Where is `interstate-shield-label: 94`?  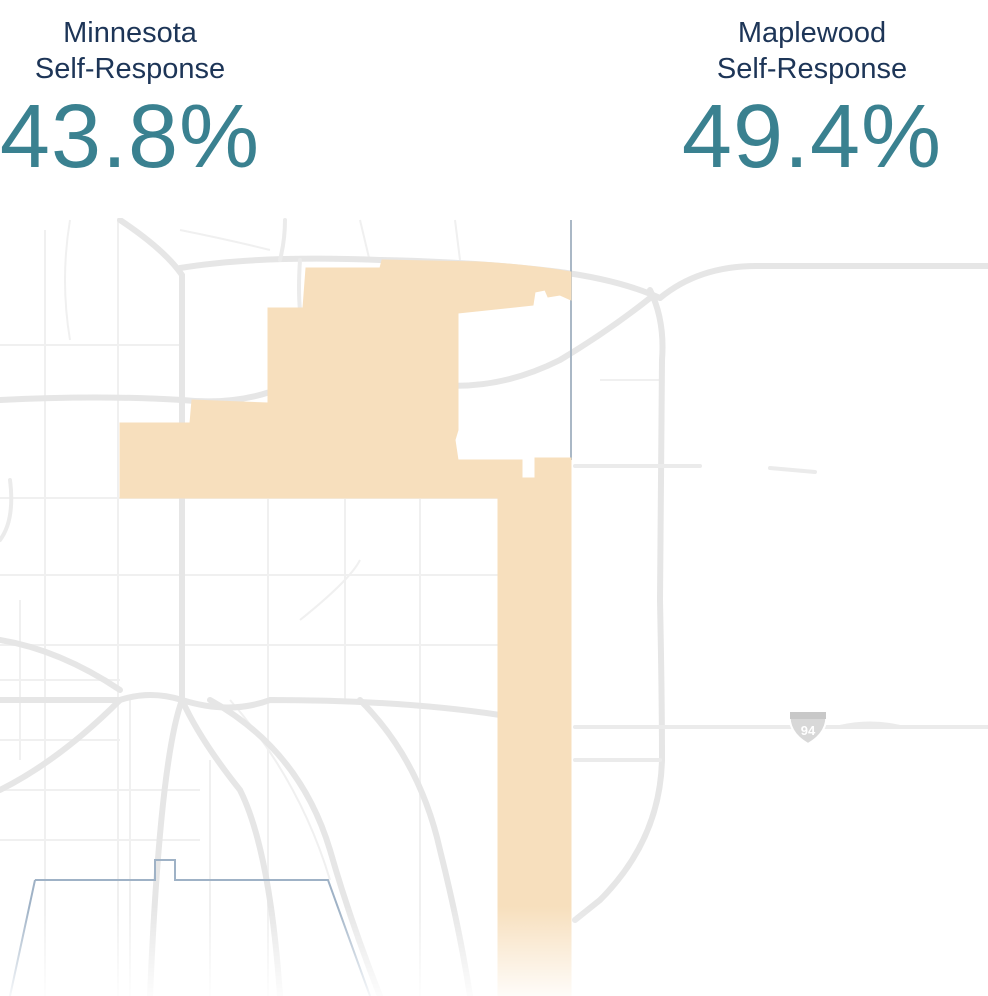
interstate-shield-label: 94 is located at coordinates (808, 730).